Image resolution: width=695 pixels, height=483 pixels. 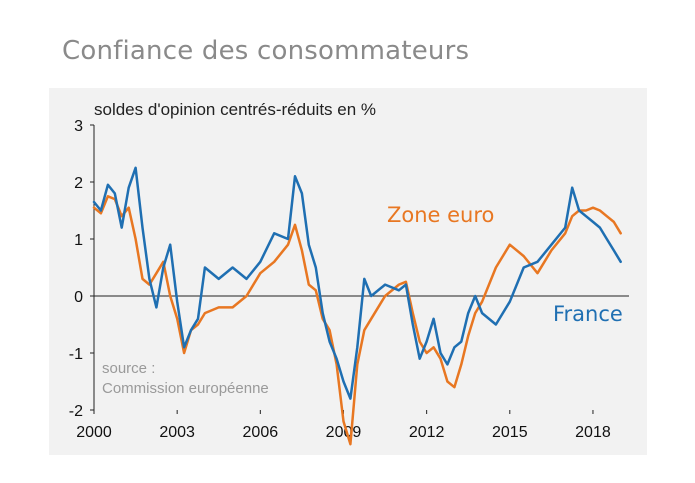 I want to click on x-tick-label: 2003, so click(x=177, y=432).